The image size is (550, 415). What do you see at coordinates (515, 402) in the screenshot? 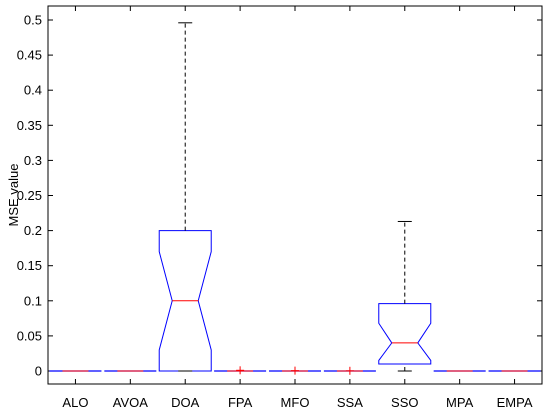
I see `x-tick-label: EMPA` at bounding box center [515, 402].